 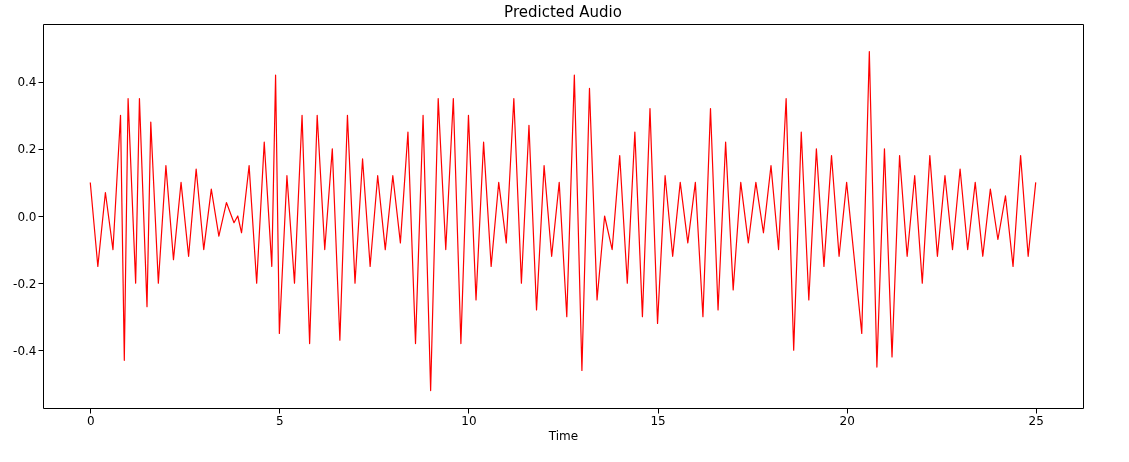 I want to click on x-tick-label: 5, so click(x=280, y=420).